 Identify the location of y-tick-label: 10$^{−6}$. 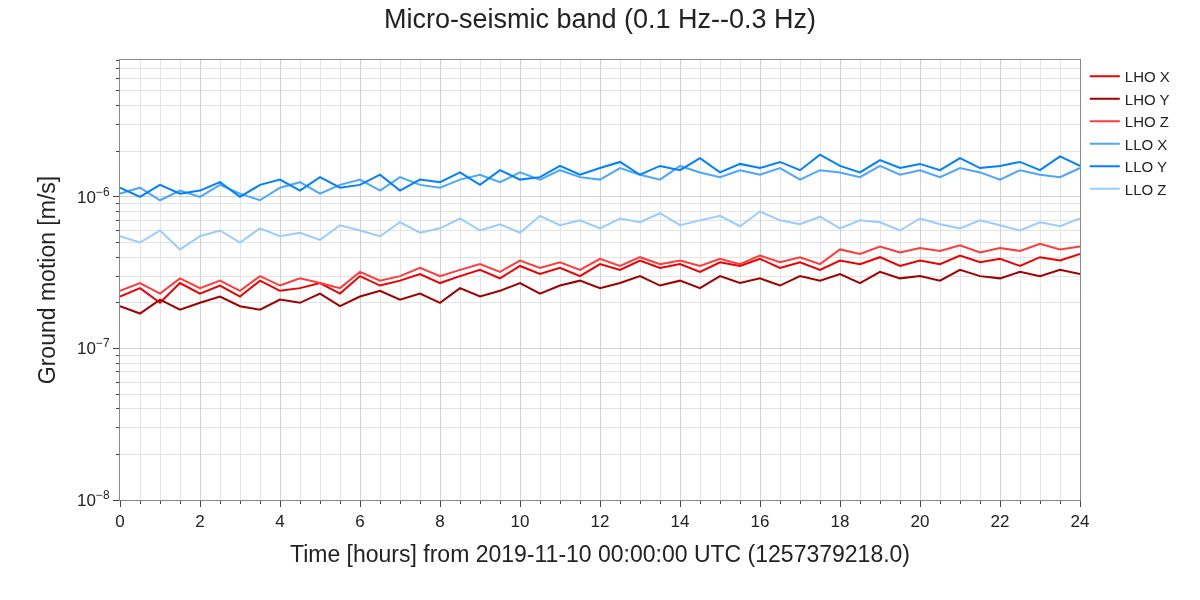
(93, 195).